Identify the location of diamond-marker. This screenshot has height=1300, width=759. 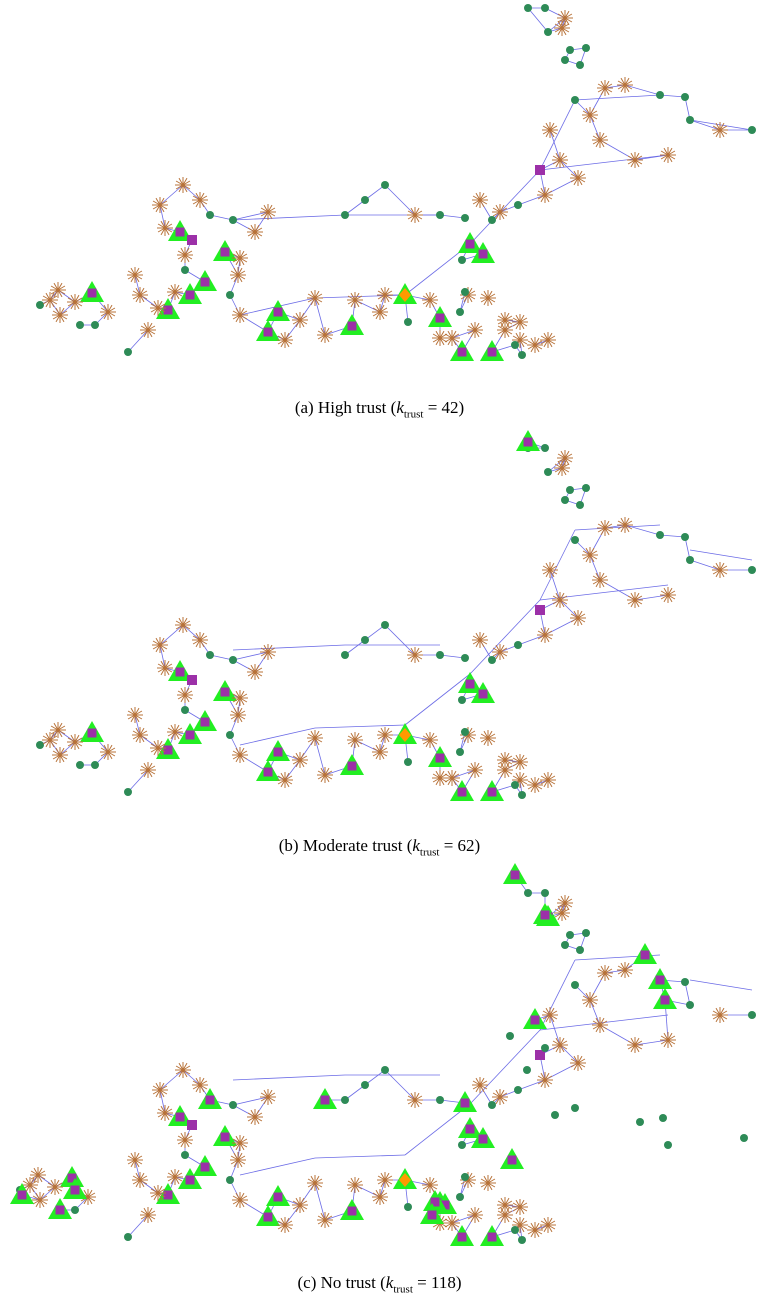
(405, 1180).